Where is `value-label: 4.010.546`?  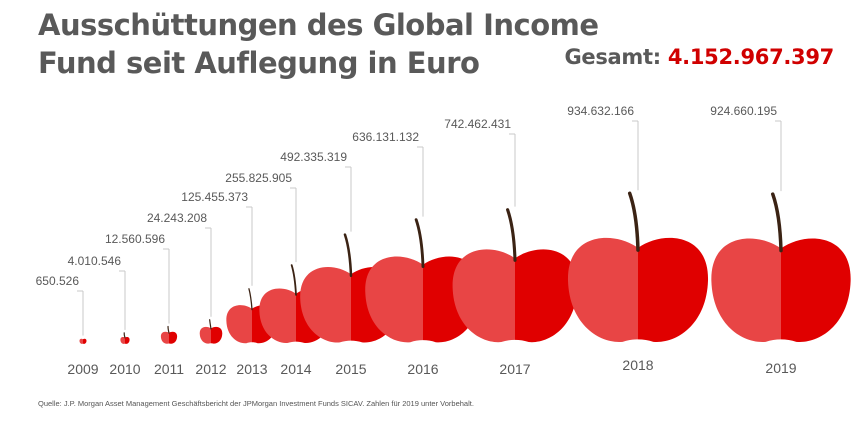 value-label: 4.010.546 is located at coordinates (95, 261).